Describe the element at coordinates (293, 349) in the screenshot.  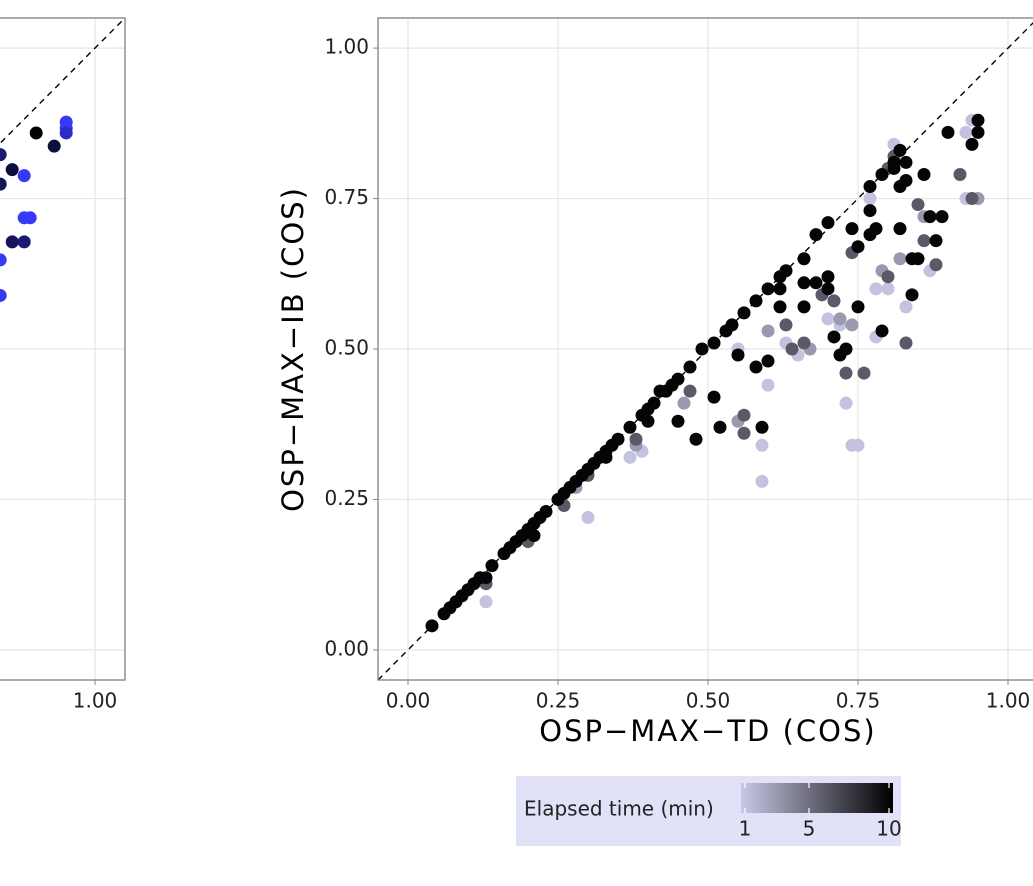
I see `y-axis-title: OSP−MAX−IB (COS)` at that location.